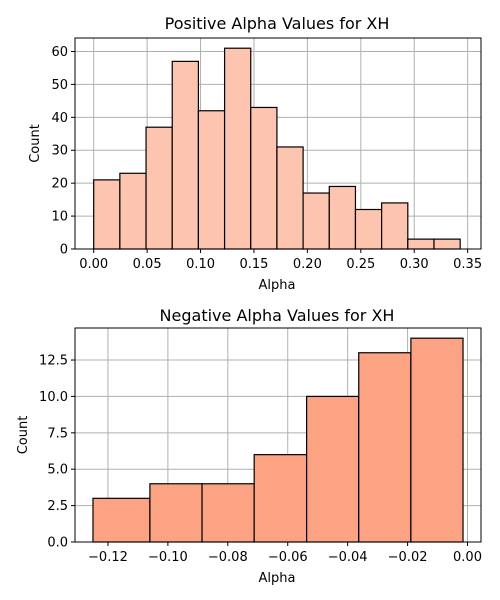 This screenshot has width=500, height=600. I want to click on x-tick-label: −0.04, so click(348, 557).